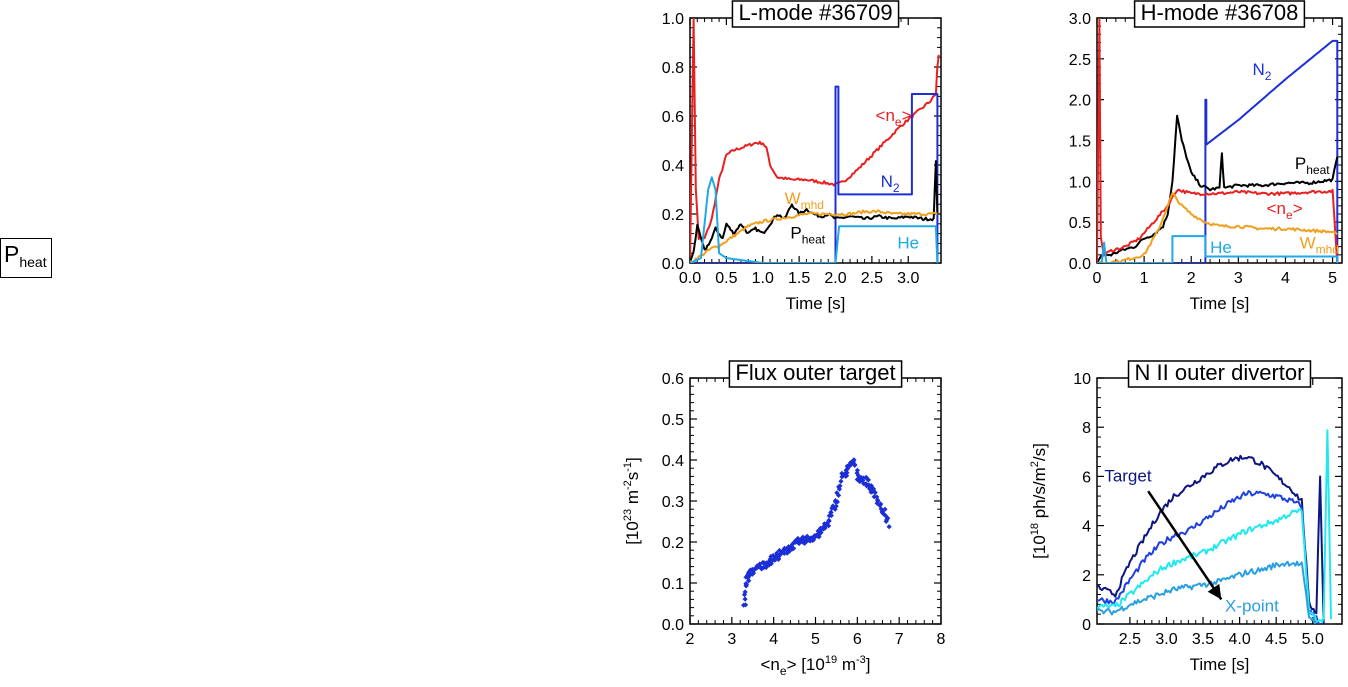 The image size is (1348, 687). I want to click on y-tick-label: 0.4, so click(673, 461).